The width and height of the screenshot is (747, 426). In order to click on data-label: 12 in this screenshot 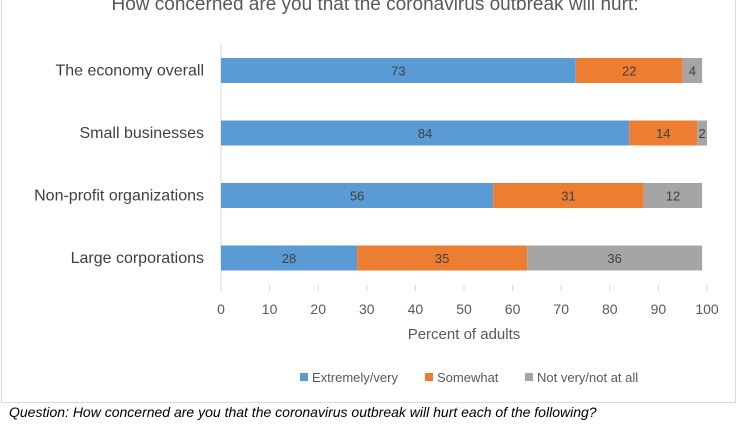, I will do `click(673, 196)`.